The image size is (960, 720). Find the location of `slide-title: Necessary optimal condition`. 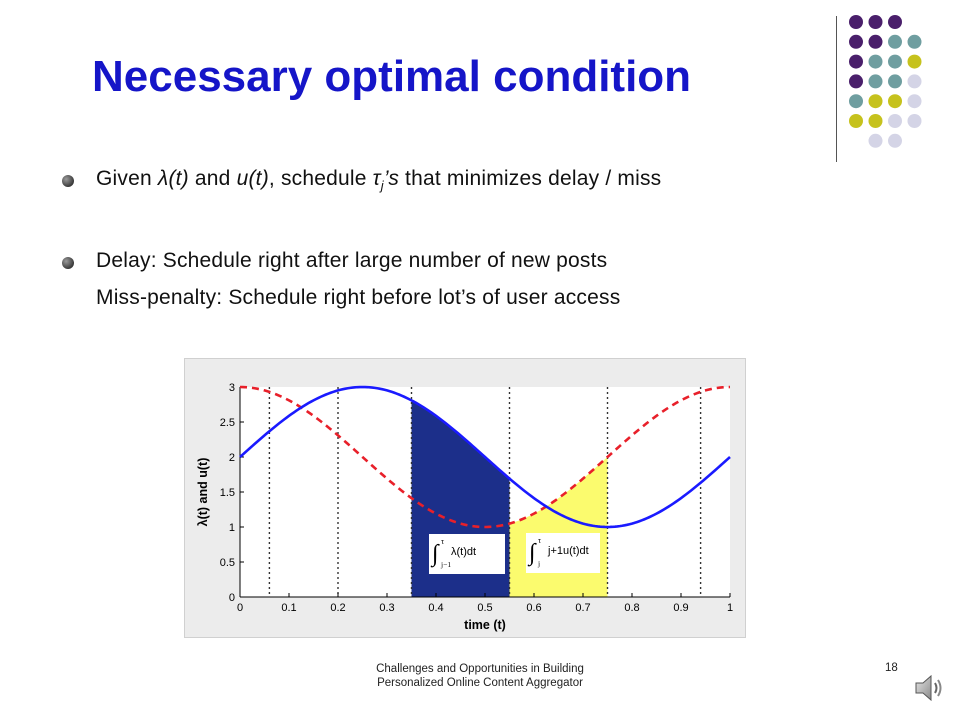

slide-title: Necessary optimal condition is located at coordinates (392, 76).